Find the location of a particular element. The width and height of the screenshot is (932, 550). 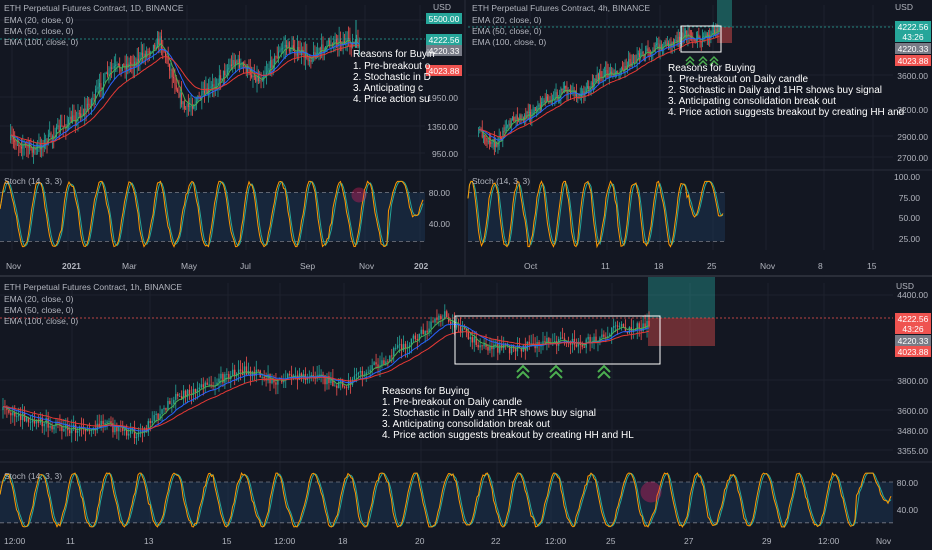

h4-x-tick-0: Oct is located at coordinates (531, 266).